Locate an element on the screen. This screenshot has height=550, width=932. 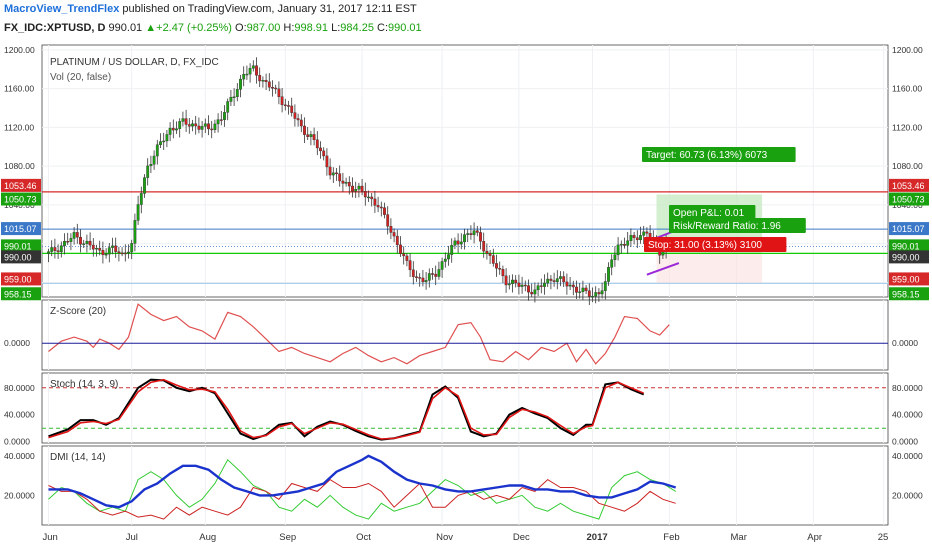
x-axis-label: Jun is located at coordinates (50, 537).